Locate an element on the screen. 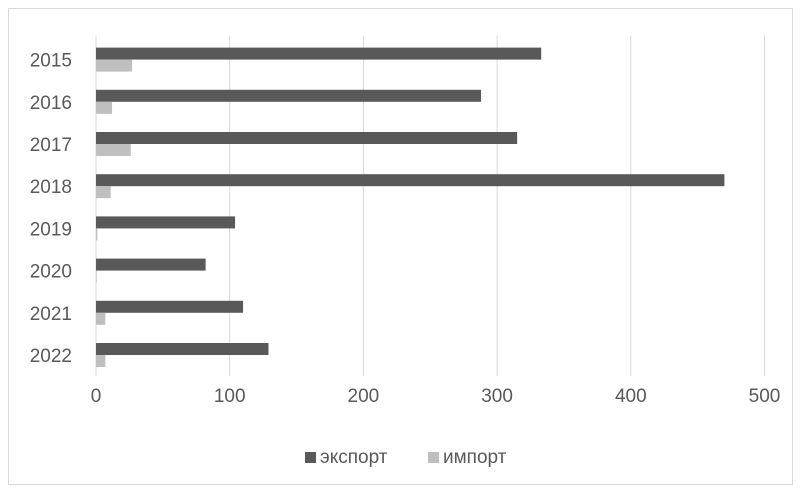  bar-export-2018 is located at coordinates (410, 180).